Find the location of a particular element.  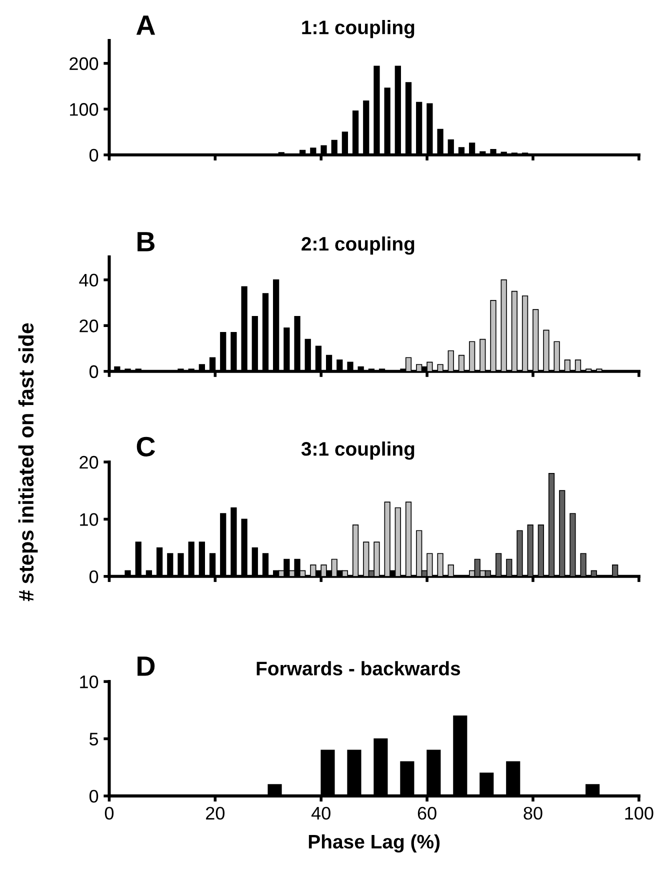

x-tick-label: 100 is located at coordinates (639, 813).